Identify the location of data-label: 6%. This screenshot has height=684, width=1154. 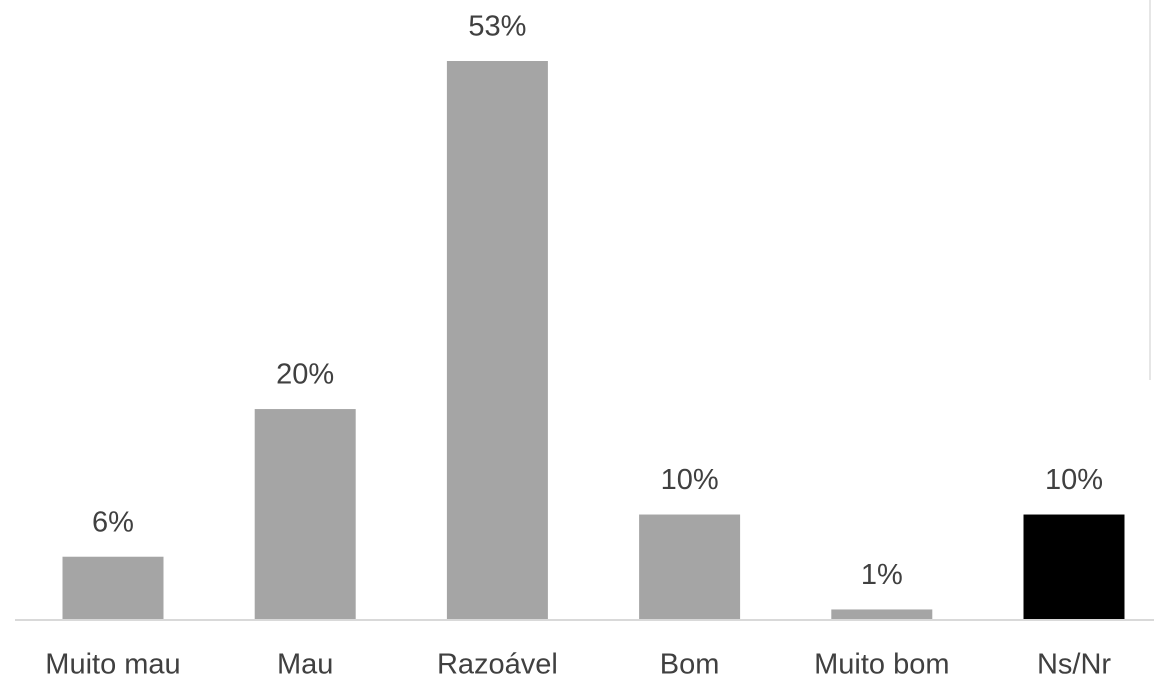
(113, 522).